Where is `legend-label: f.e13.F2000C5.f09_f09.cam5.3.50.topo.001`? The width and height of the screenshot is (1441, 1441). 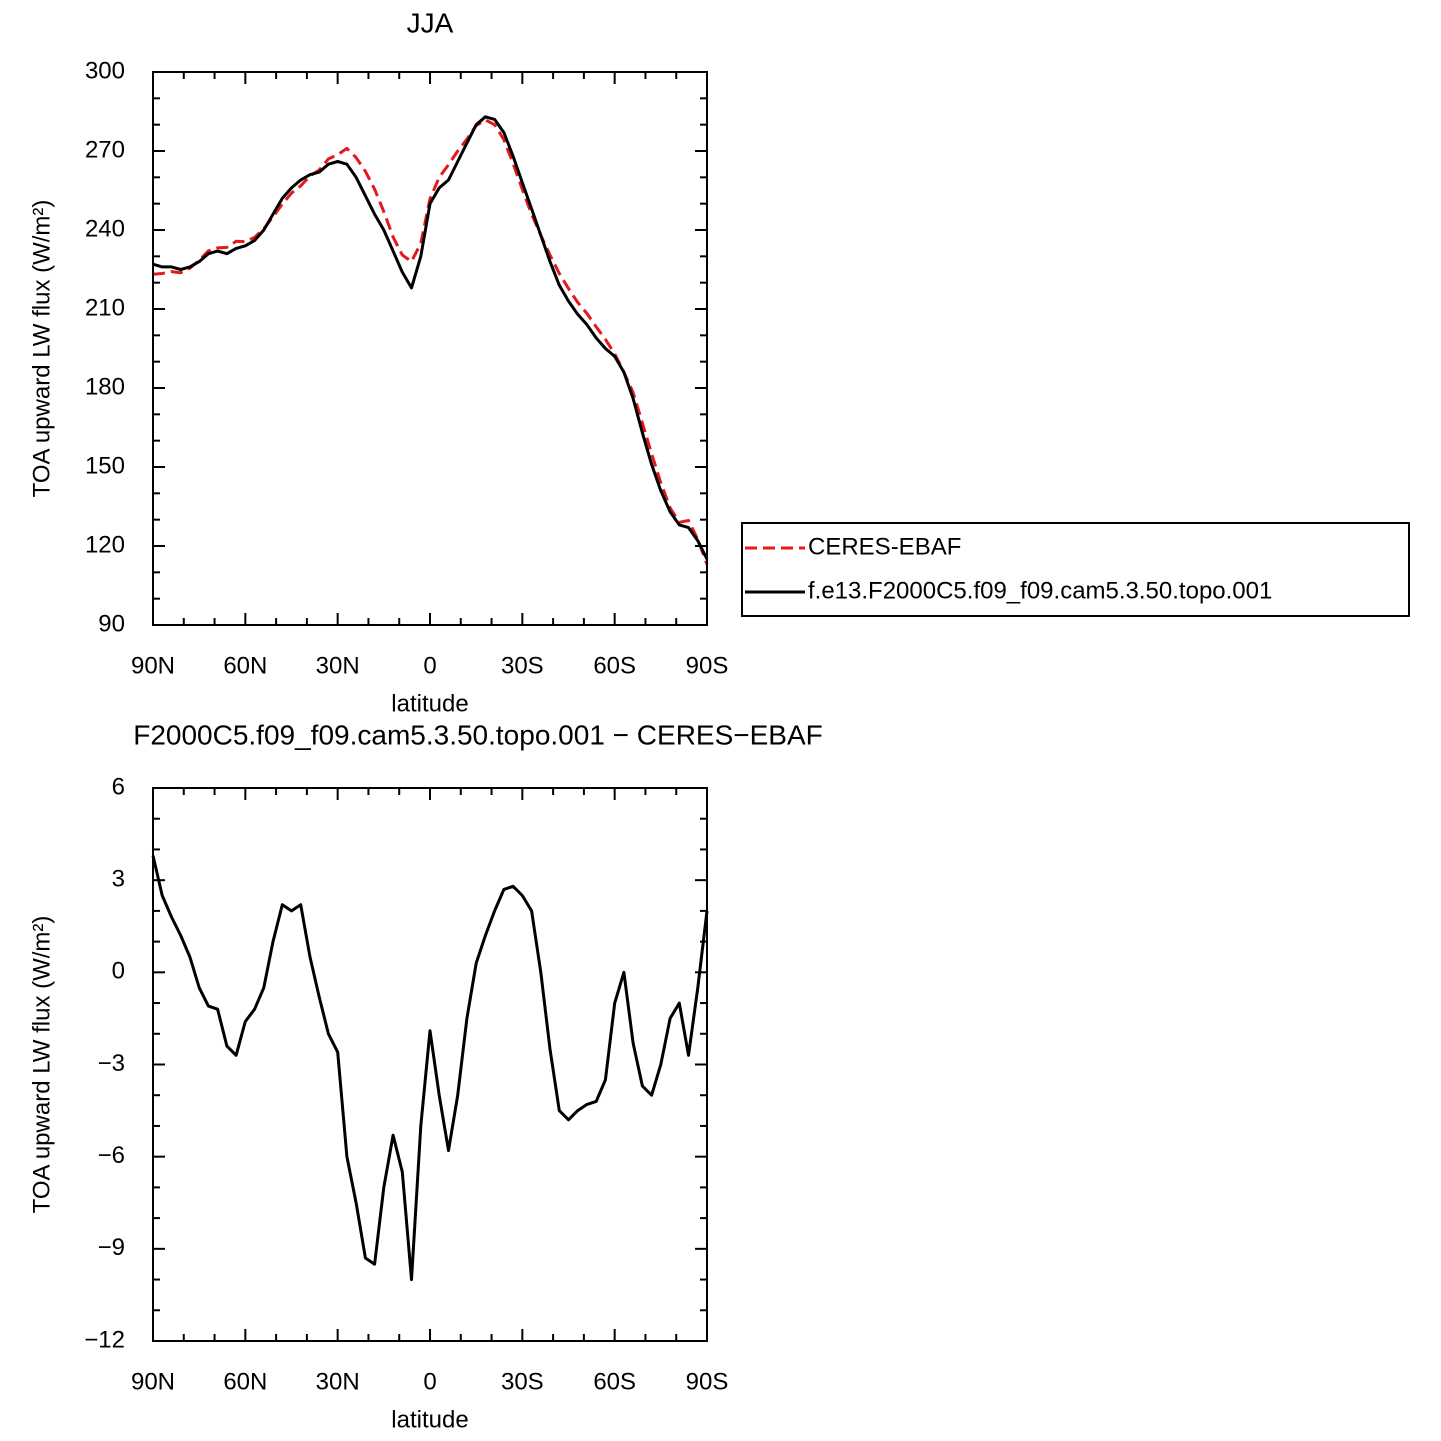
legend-label: f.e13.F2000C5.f09_f09.cam5.3.50.topo.001 is located at coordinates (1040, 590).